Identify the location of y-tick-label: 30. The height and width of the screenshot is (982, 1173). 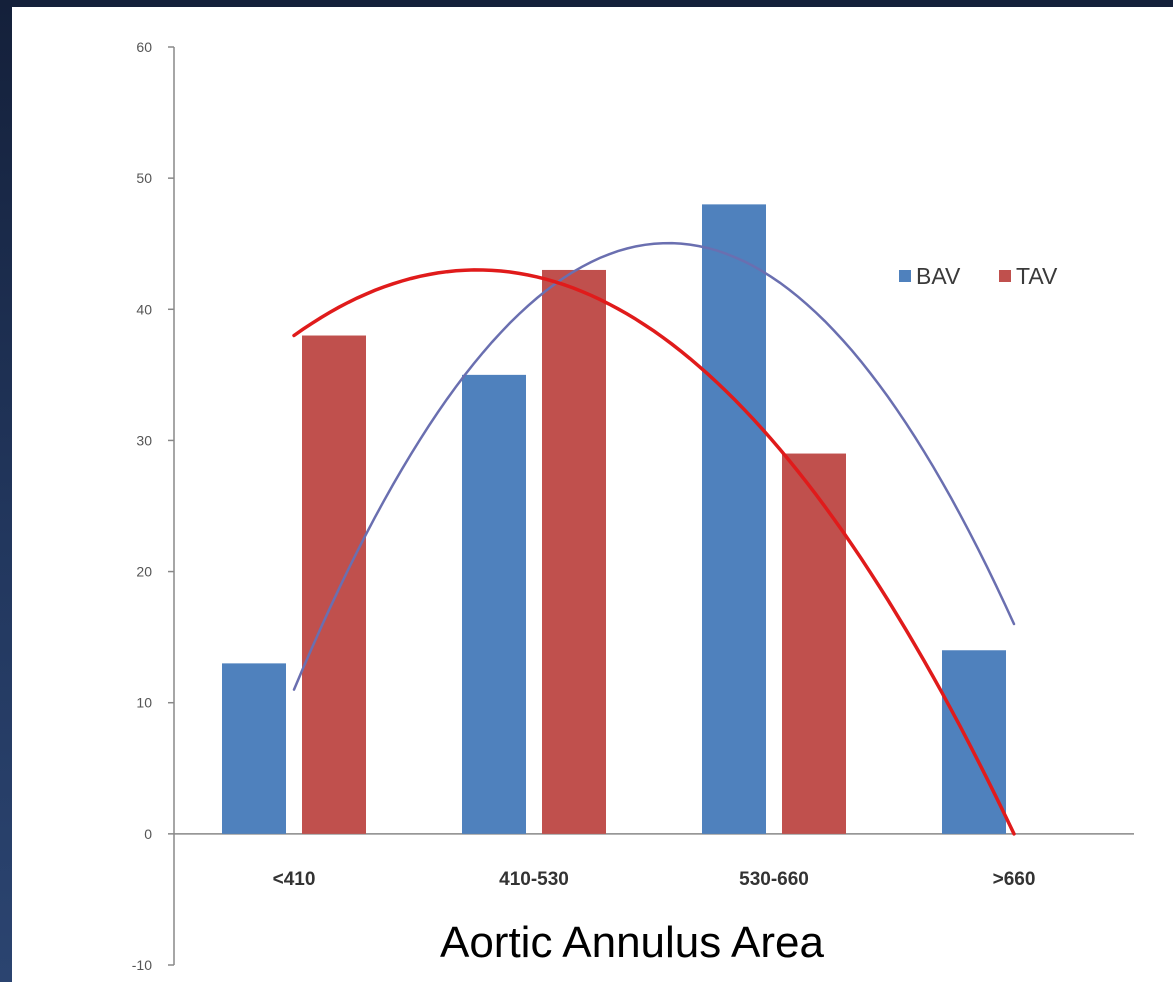
(144, 440).